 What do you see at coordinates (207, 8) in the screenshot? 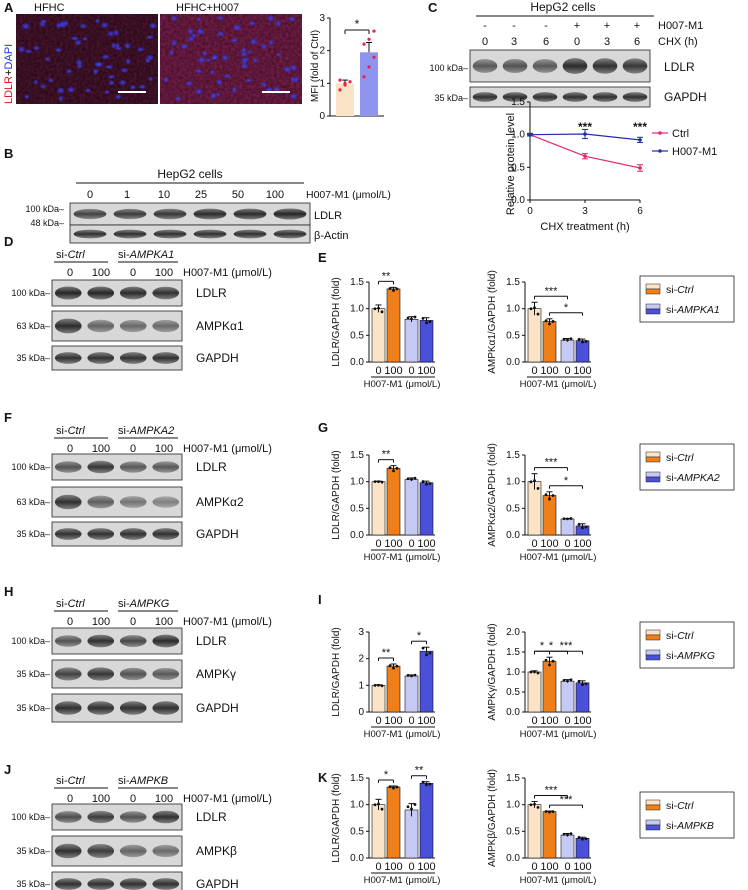
I see `image-title-hfhc-h007: HFHC+H007` at bounding box center [207, 8].